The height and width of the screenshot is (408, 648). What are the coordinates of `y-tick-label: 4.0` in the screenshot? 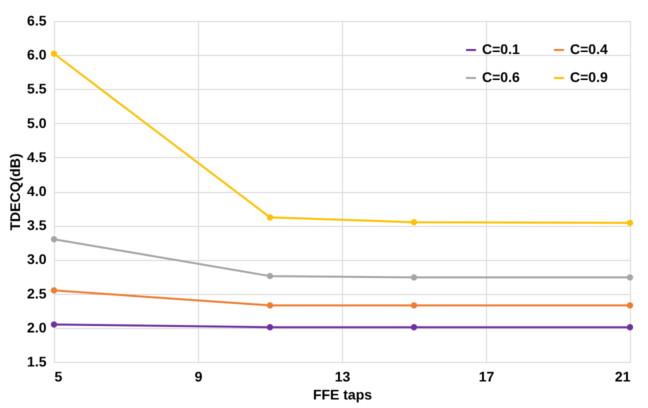 It's located at (37, 191).